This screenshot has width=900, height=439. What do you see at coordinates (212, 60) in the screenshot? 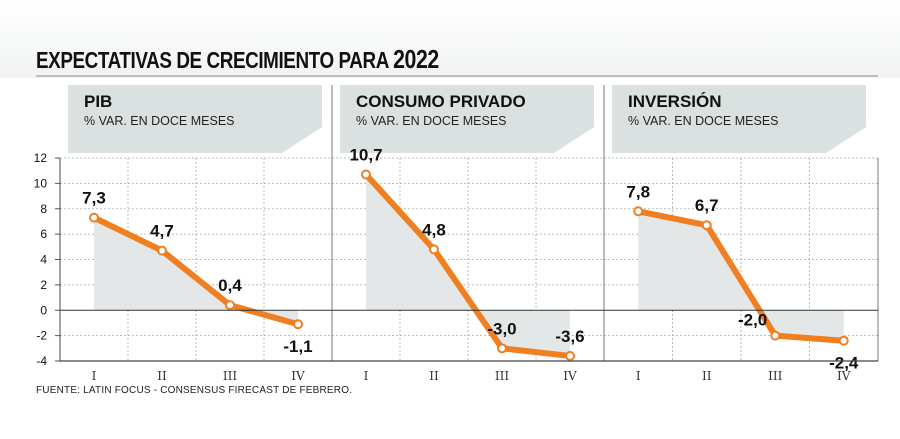
I see `title-text: EXPECTATIVAS DE CRECIMIENTO PARA` at bounding box center [212, 60].